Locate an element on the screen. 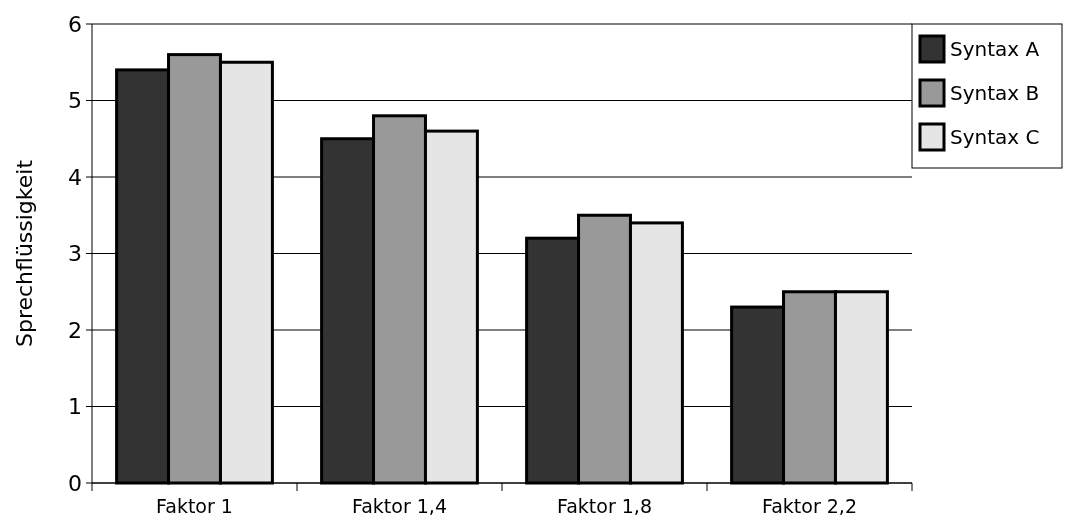  y-tick-label: 6 is located at coordinates (75, 24).